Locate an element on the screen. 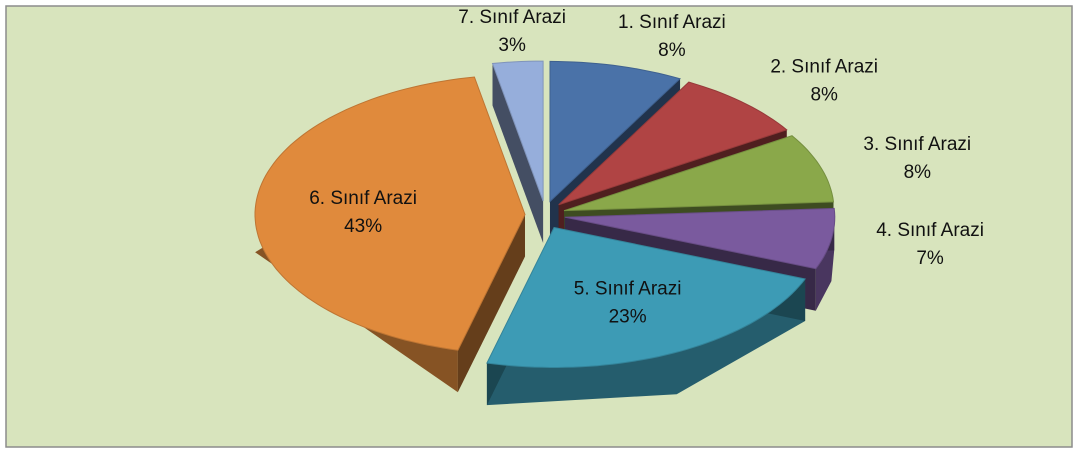 The width and height of the screenshot is (1080, 453). category-label: 4. Sınıf Arazi is located at coordinates (930, 230).